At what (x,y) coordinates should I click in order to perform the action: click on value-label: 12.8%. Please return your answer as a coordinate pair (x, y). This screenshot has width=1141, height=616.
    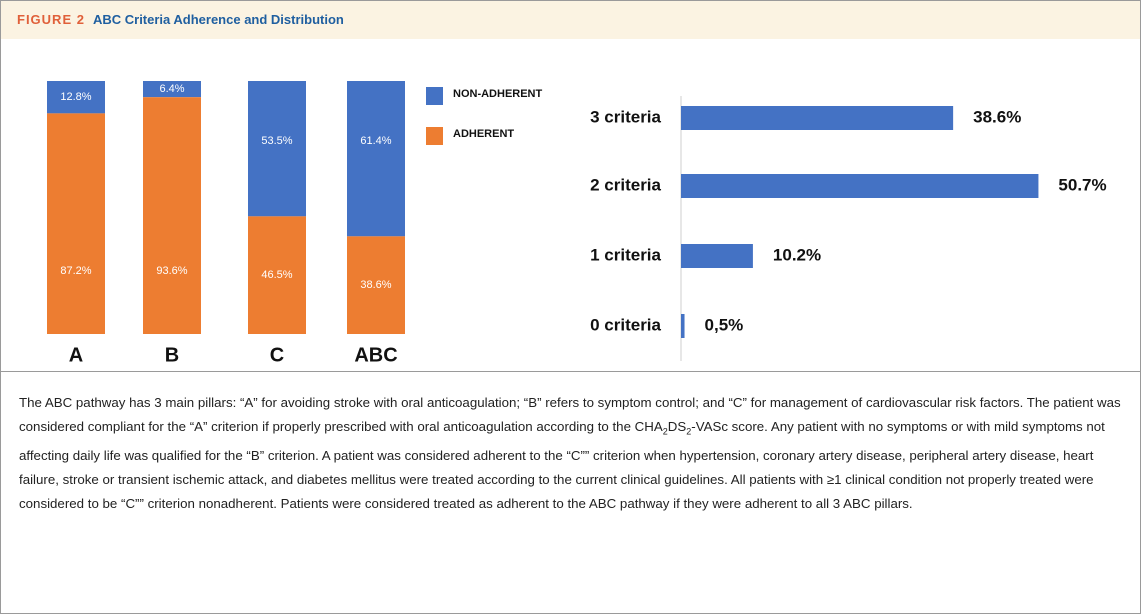
    Looking at the image, I should click on (75, 97).